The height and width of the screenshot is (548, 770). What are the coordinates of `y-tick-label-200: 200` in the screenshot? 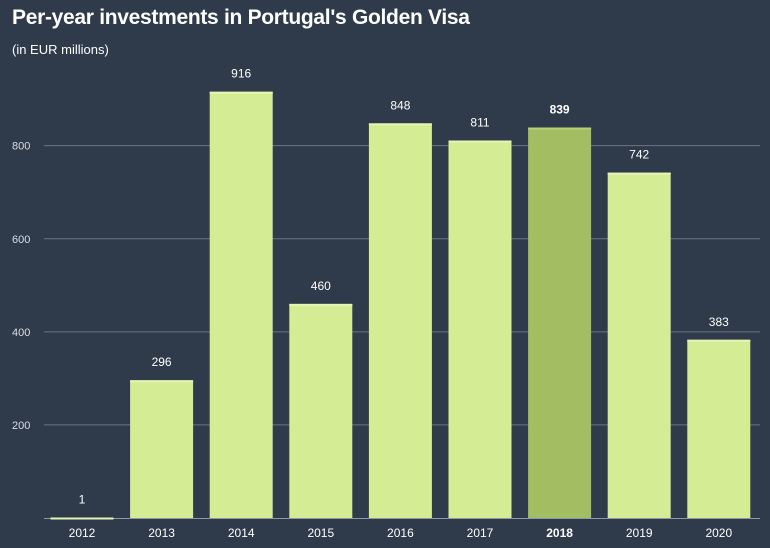 It's located at (21, 426).